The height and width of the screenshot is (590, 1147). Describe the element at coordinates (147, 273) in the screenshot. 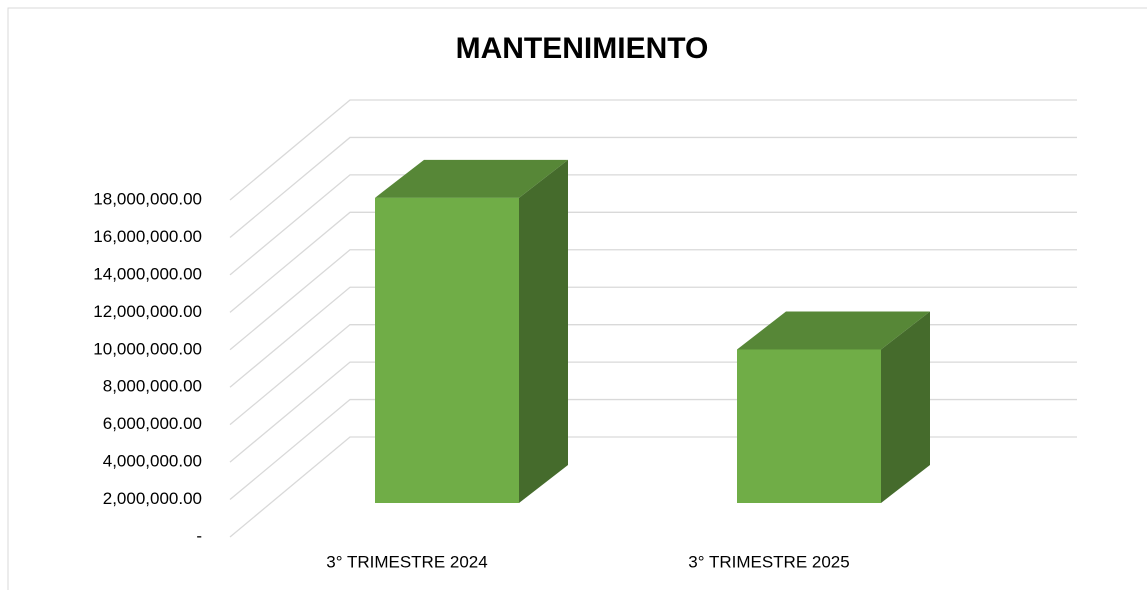

I see `y-tick-label: 14,000,000.00` at that location.